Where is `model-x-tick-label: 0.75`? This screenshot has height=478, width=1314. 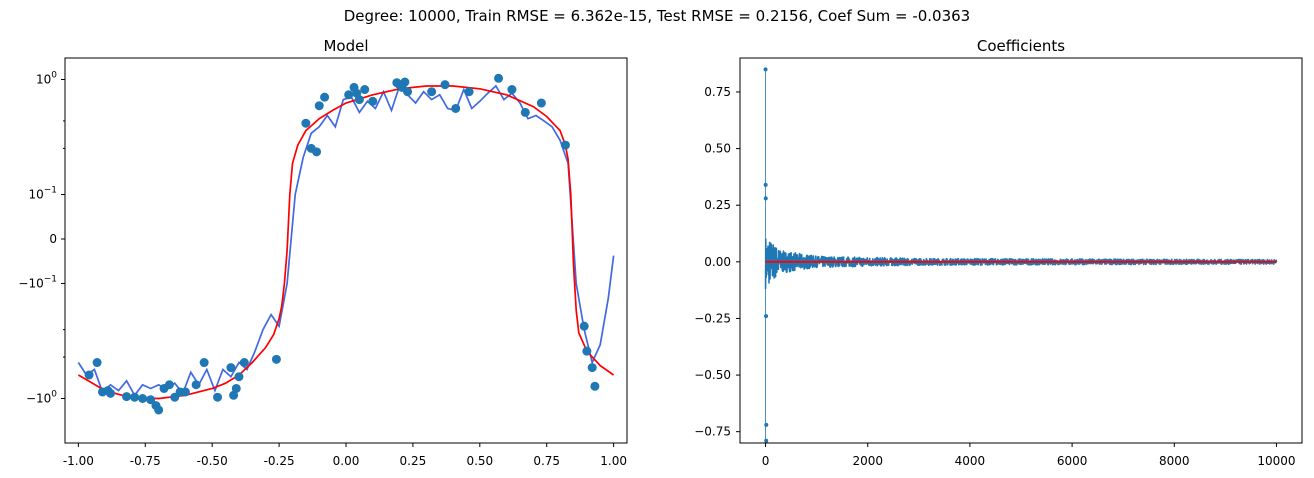
model-x-tick-label: 0.75 is located at coordinates (546, 461).